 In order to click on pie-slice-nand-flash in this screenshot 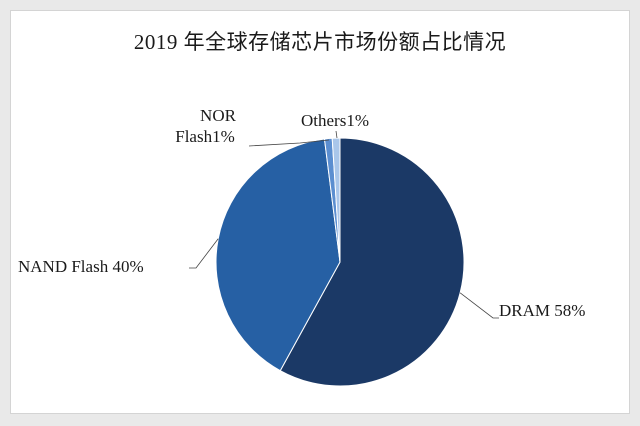, I will do `click(278, 255)`.